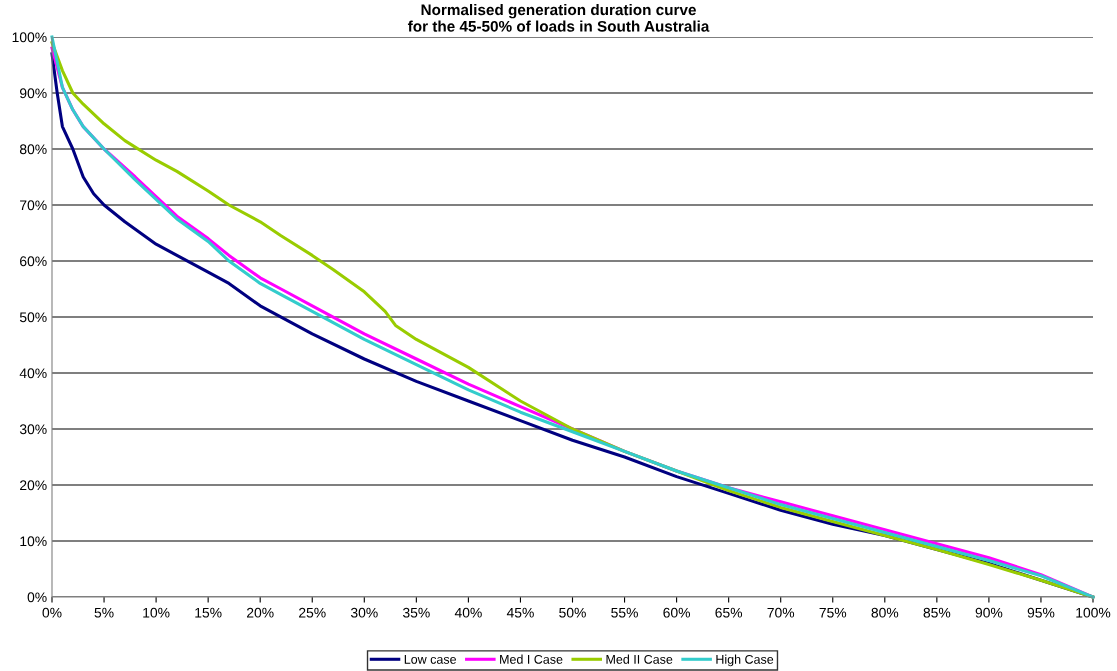 The width and height of the screenshot is (1117, 671). What do you see at coordinates (531, 659) in the screenshot?
I see `legend-label: Med I Case` at bounding box center [531, 659].